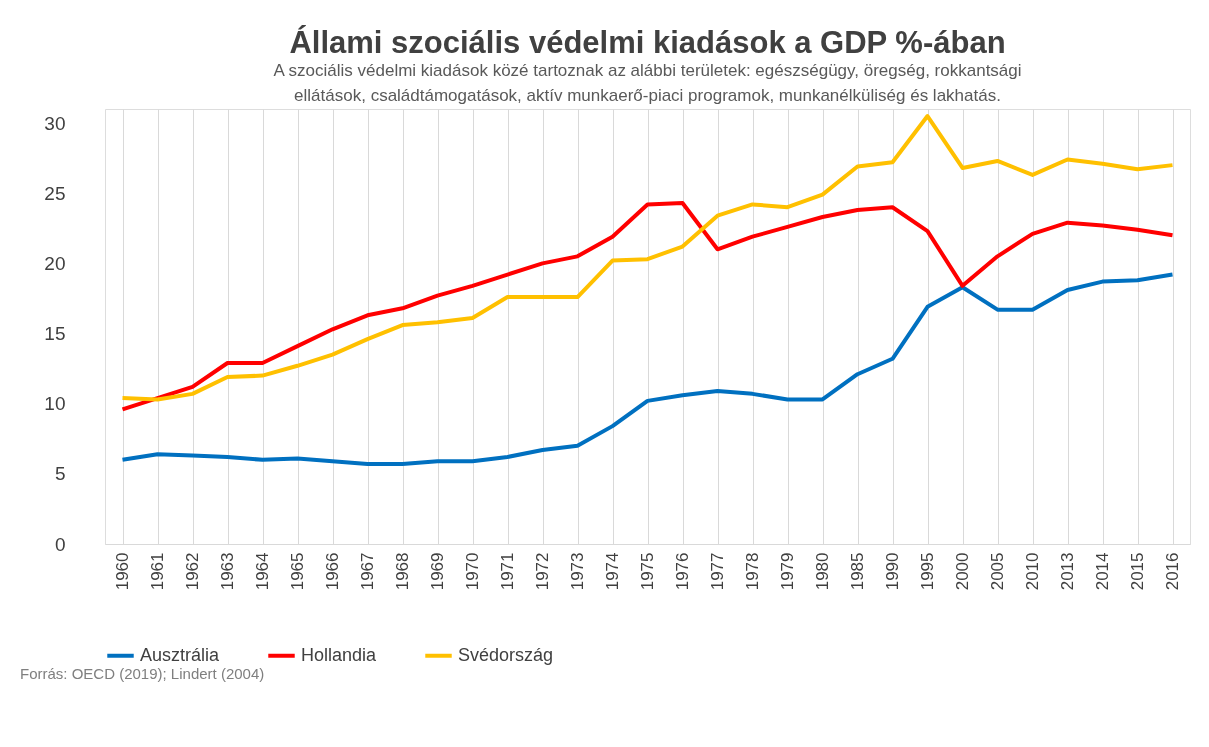 This screenshot has width=1209, height=747. What do you see at coordinates (927, 571) in the screenshot?
I see `x-tick-label: 1995` at bounding box center [927, 571].